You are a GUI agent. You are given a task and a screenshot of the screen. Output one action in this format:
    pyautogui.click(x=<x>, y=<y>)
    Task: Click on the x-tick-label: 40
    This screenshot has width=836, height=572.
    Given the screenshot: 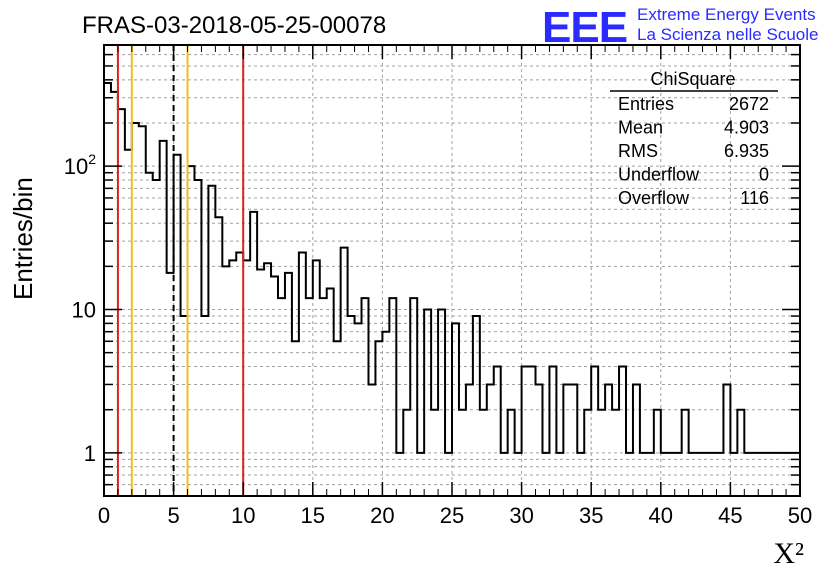 What is the action you would take?
    pyautogui.click(x=661, y=515)
    